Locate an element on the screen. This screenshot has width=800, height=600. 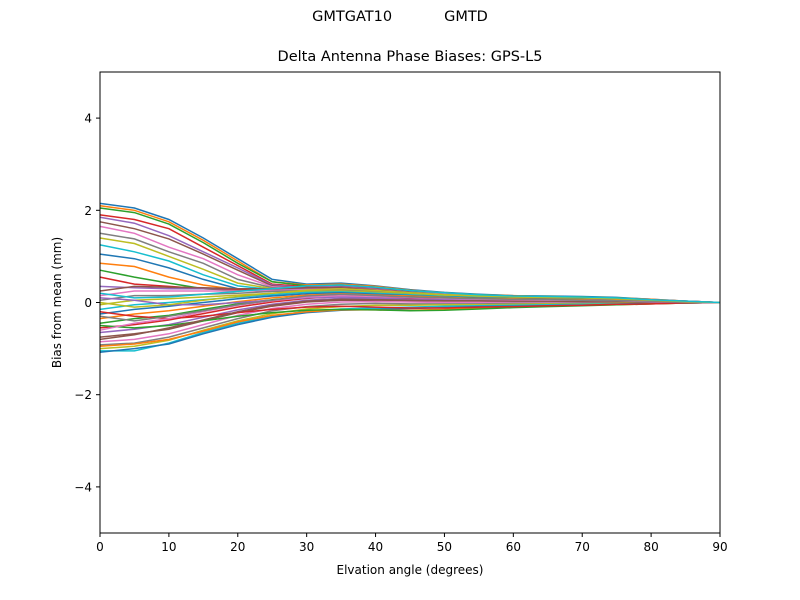
suptitle-right: GMTD is located at coordinates (466, 17).